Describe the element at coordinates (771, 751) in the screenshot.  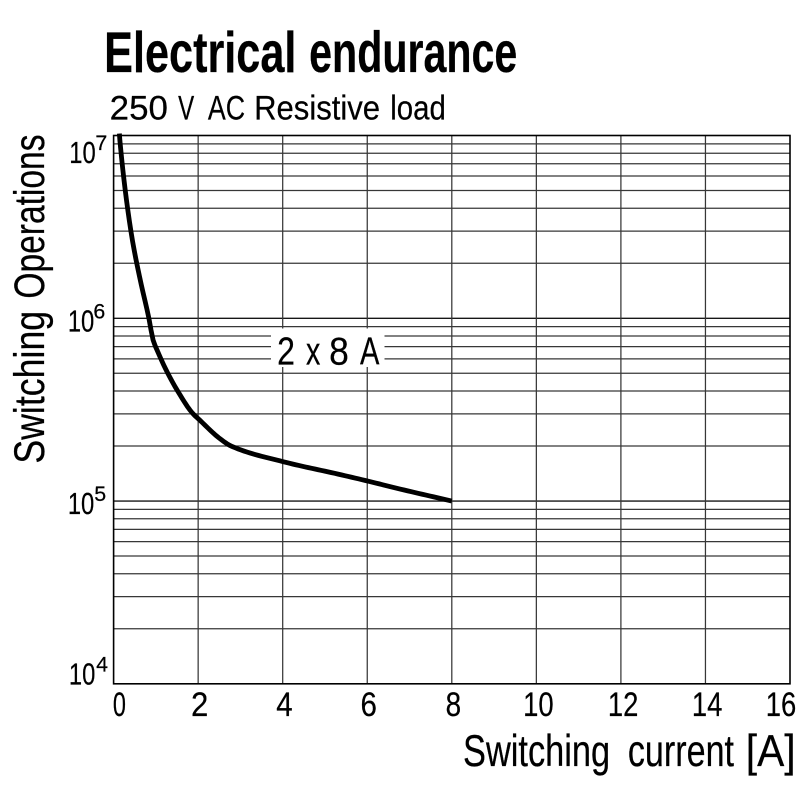
I see `svg-text: [A]` at that location.